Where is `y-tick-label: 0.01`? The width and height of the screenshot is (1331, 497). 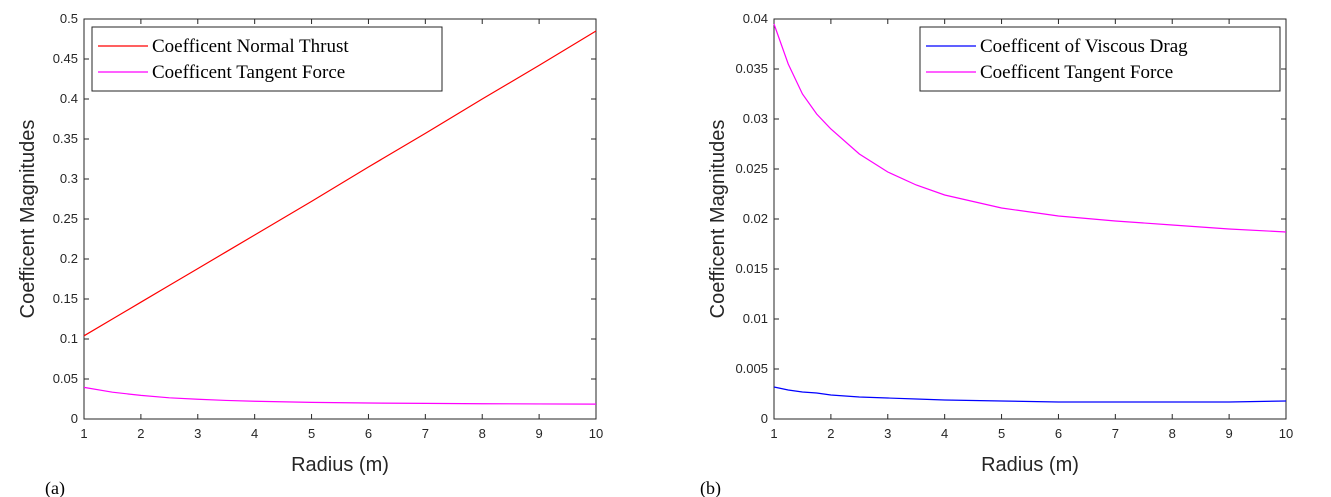 y-tick-label: 0.01 is located at coordinates (755, 318).